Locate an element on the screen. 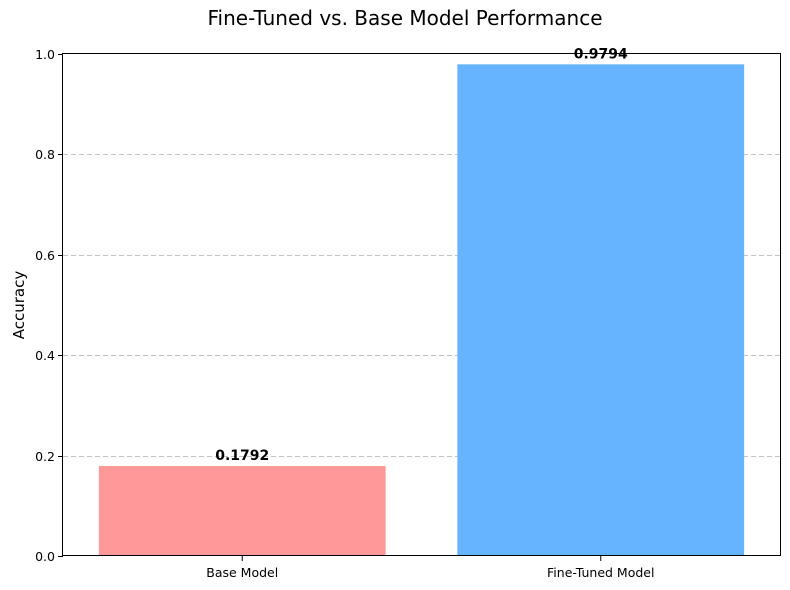 The height and width of the screenshot is (590, 790). y-tick-label: 0.0 is located at coordinates (45, 556).